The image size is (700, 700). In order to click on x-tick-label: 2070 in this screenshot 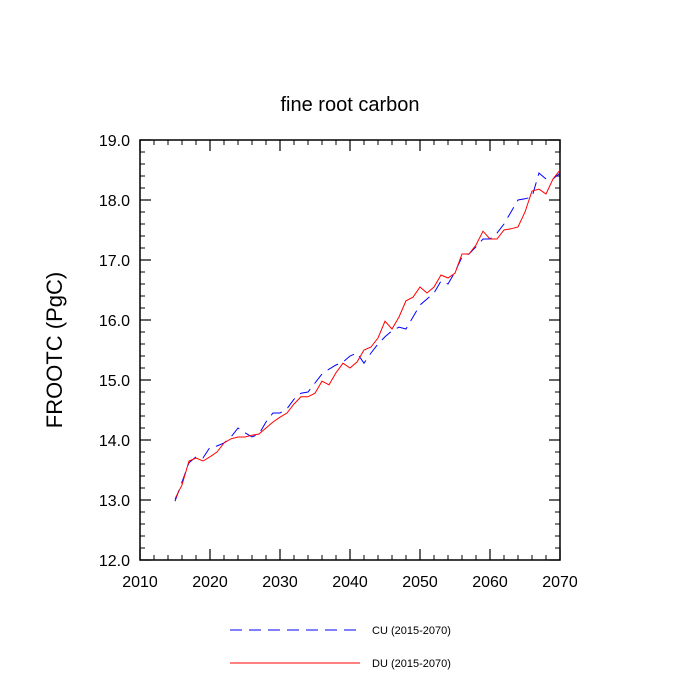, I will do `click(560, 582)`.